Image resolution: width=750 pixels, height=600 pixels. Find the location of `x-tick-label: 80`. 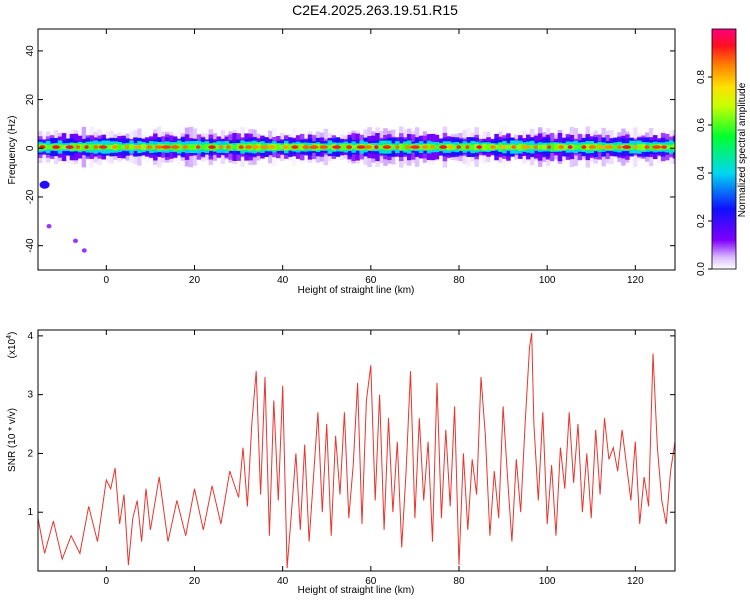

x-tick-label: 80 is located at coordinates (459, 581).